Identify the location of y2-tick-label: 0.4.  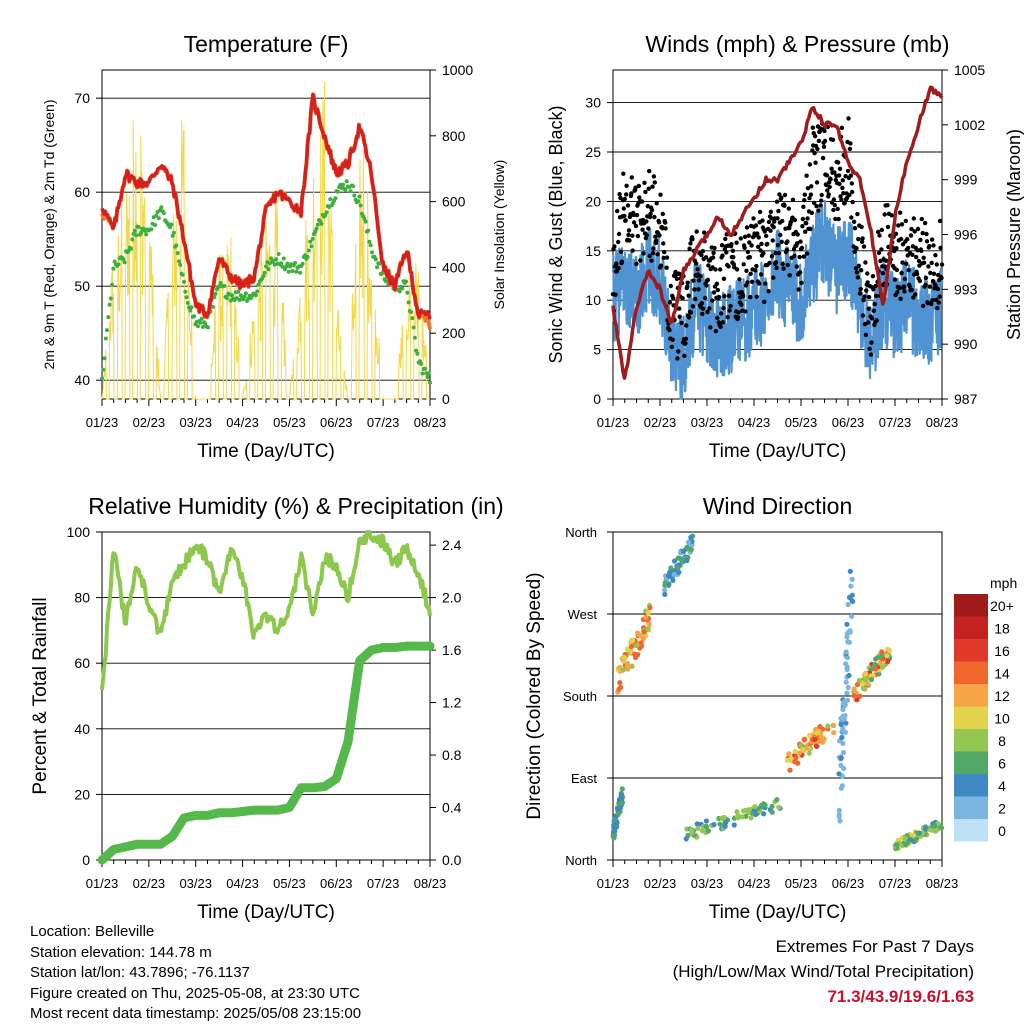
(452, 808).